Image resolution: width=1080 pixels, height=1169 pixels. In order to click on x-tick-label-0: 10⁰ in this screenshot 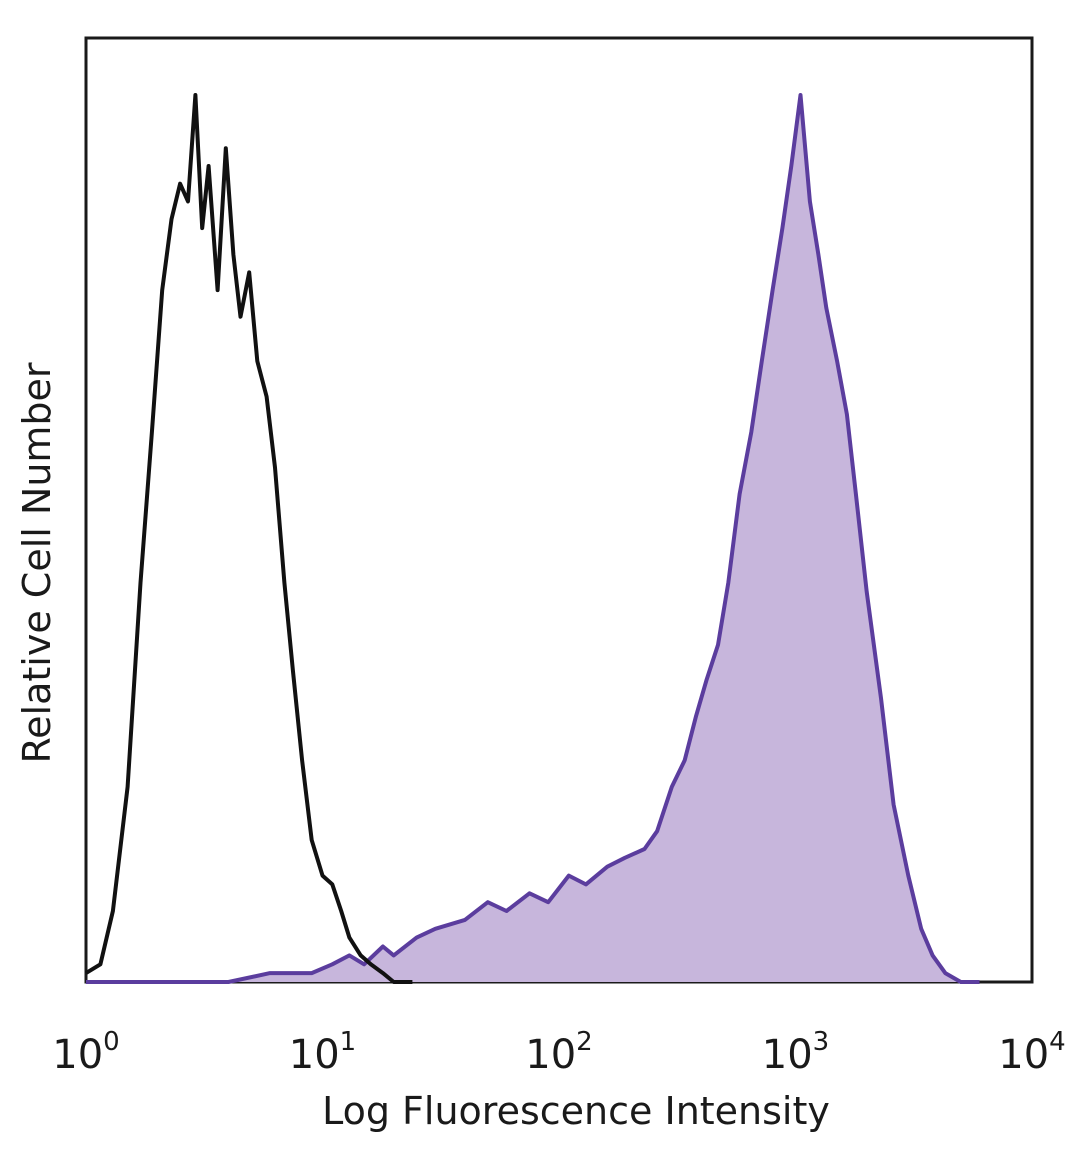, I will do `click(85, 1052)`.